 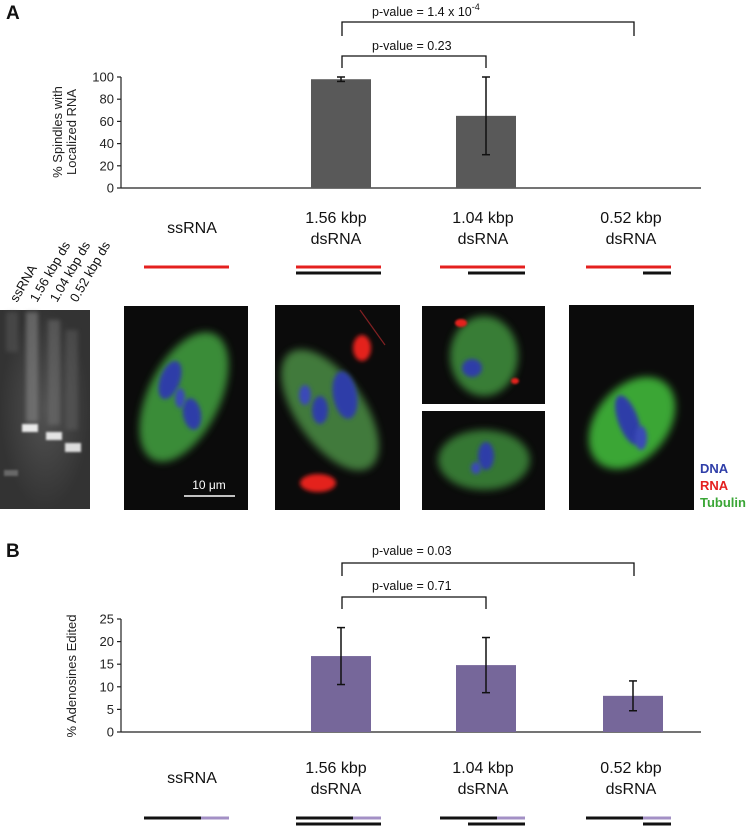 I want to click on chart-a: 0 20 40 60 80 100, so click(x=396, y=133).